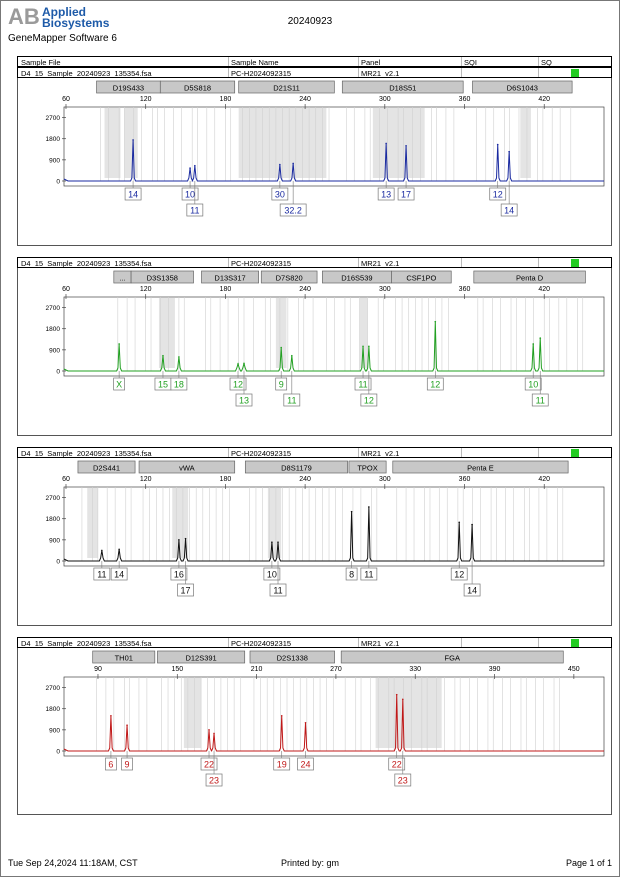  Describe the element at coordinates (146, 479) in the screenshot. I see `x-tick-label: 120` at that location.